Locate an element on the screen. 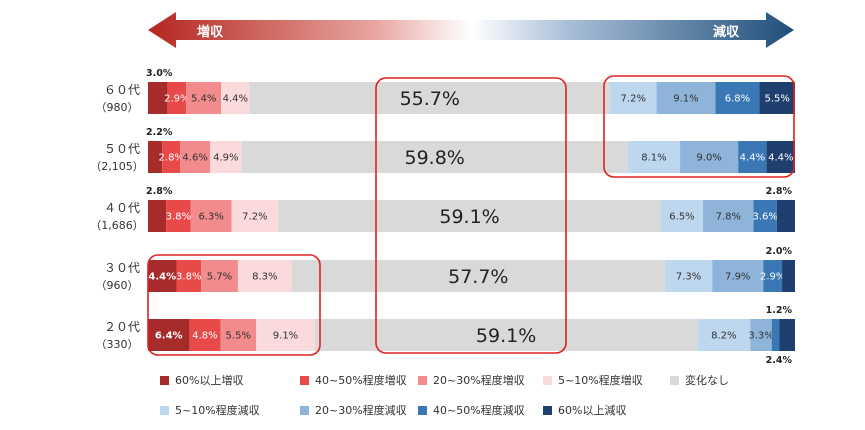 The width and height of the screenshot is (865, 430). highlight-box is located at coordinates (234, 305).